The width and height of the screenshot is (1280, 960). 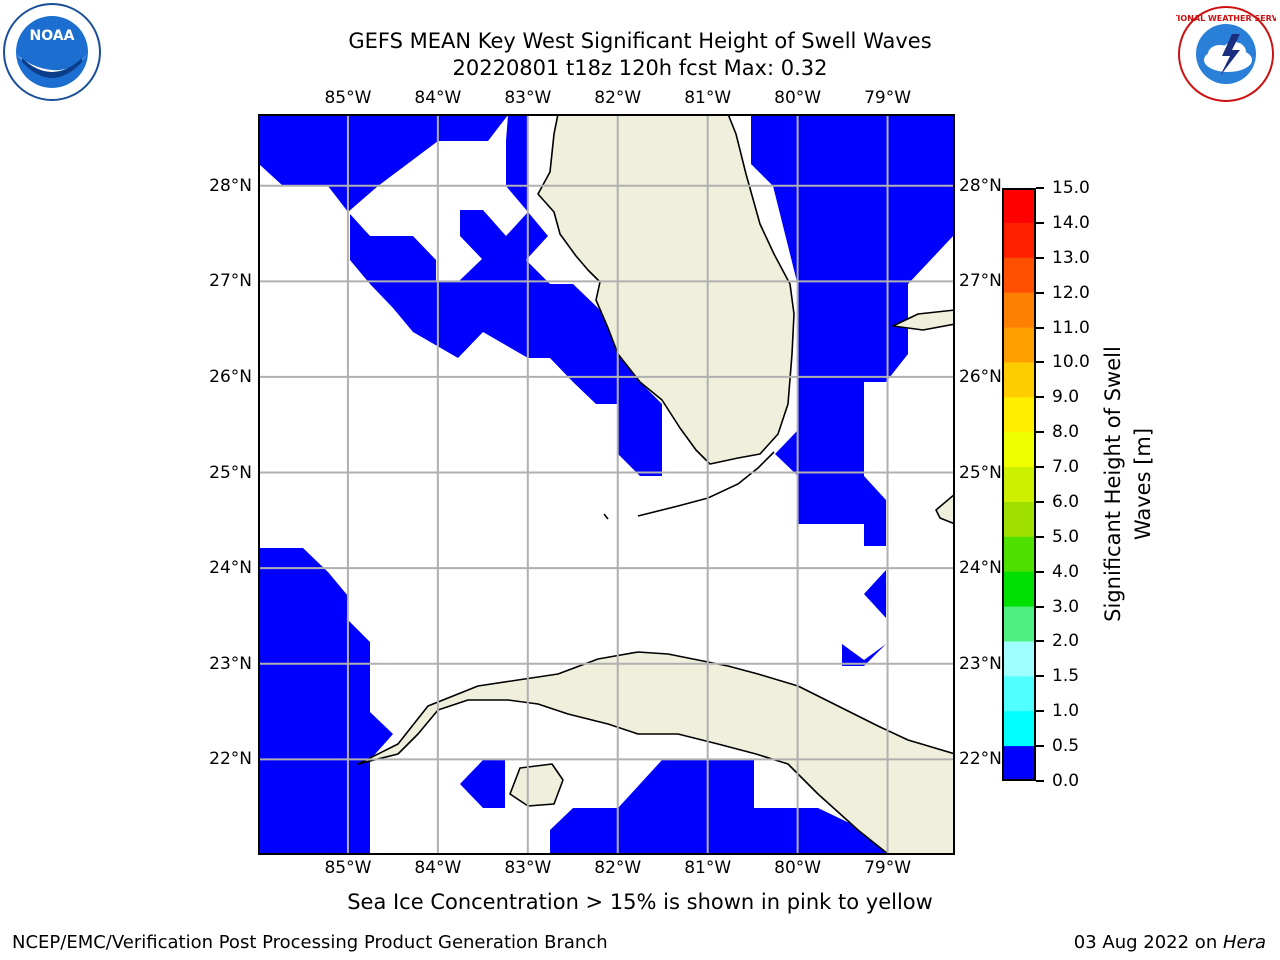 What do you see at coordinates (1066, 641) in the screenshot?
I see `colorbar-tick-label: 2.0` at bounding box center [1066, 641].